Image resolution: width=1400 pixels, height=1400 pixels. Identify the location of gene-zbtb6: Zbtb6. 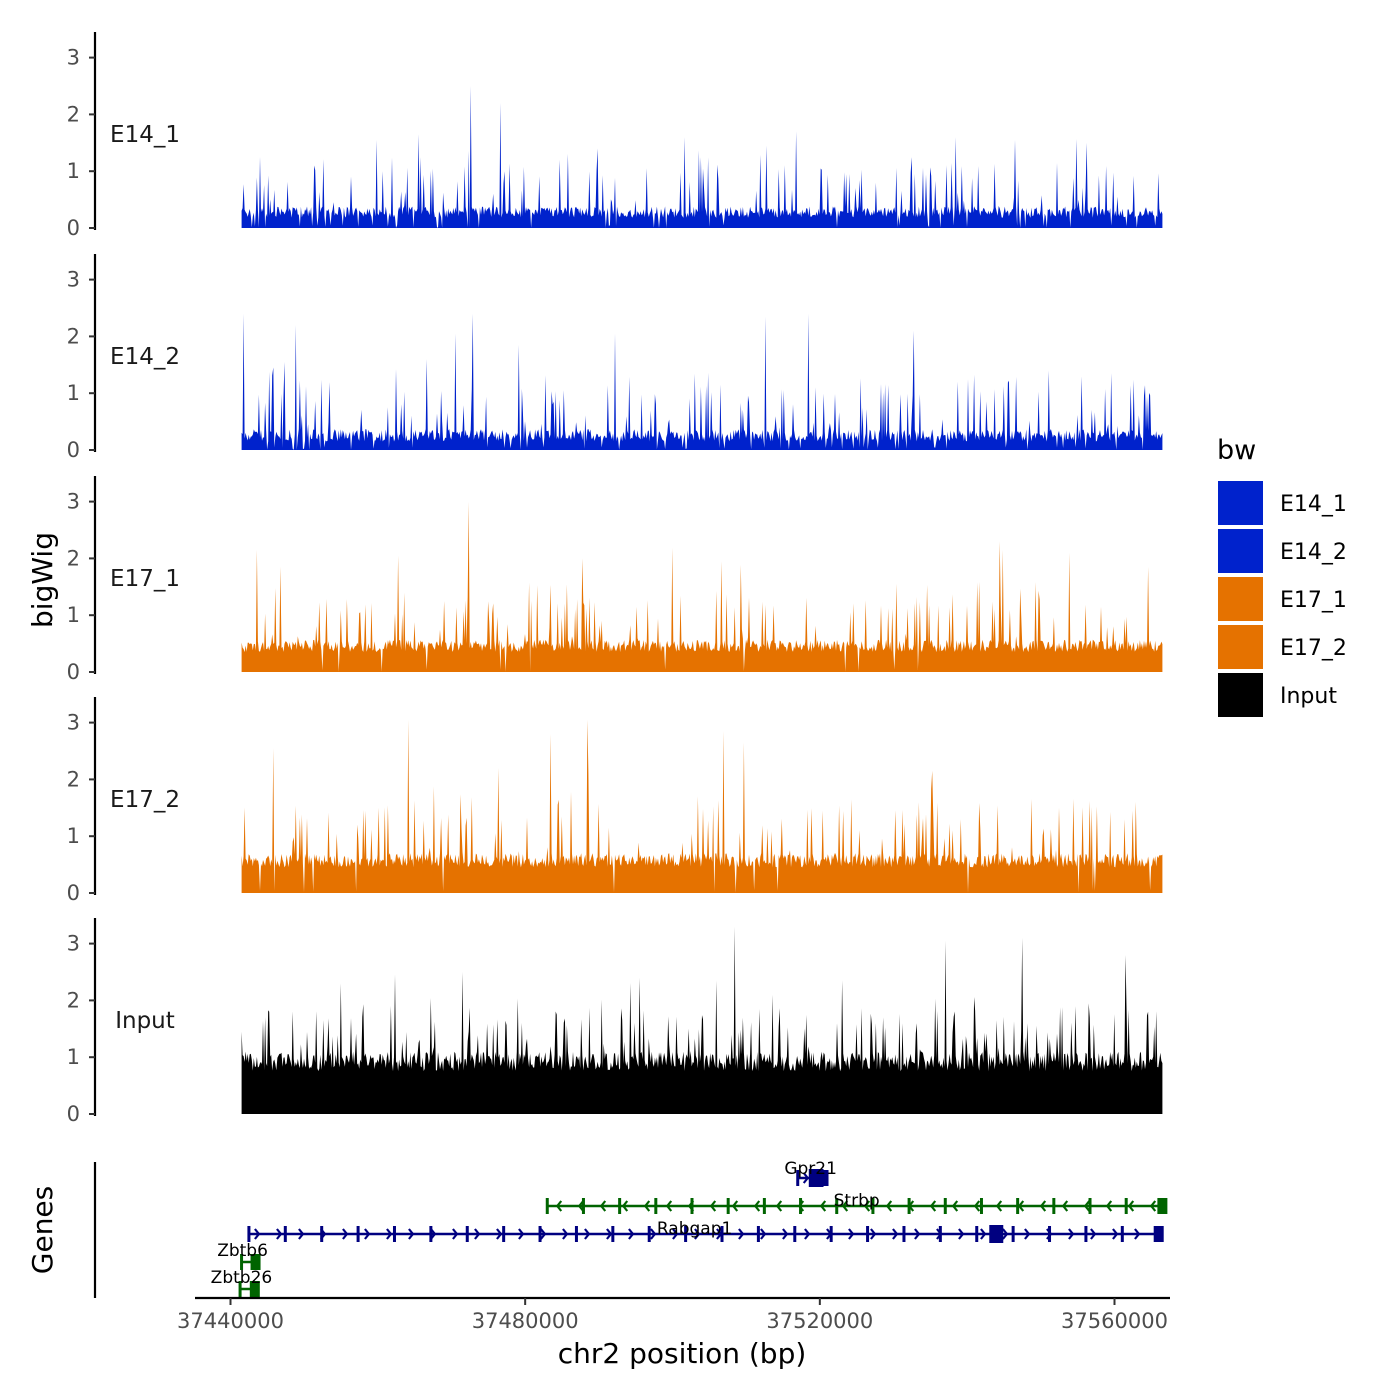
(242, 1255).